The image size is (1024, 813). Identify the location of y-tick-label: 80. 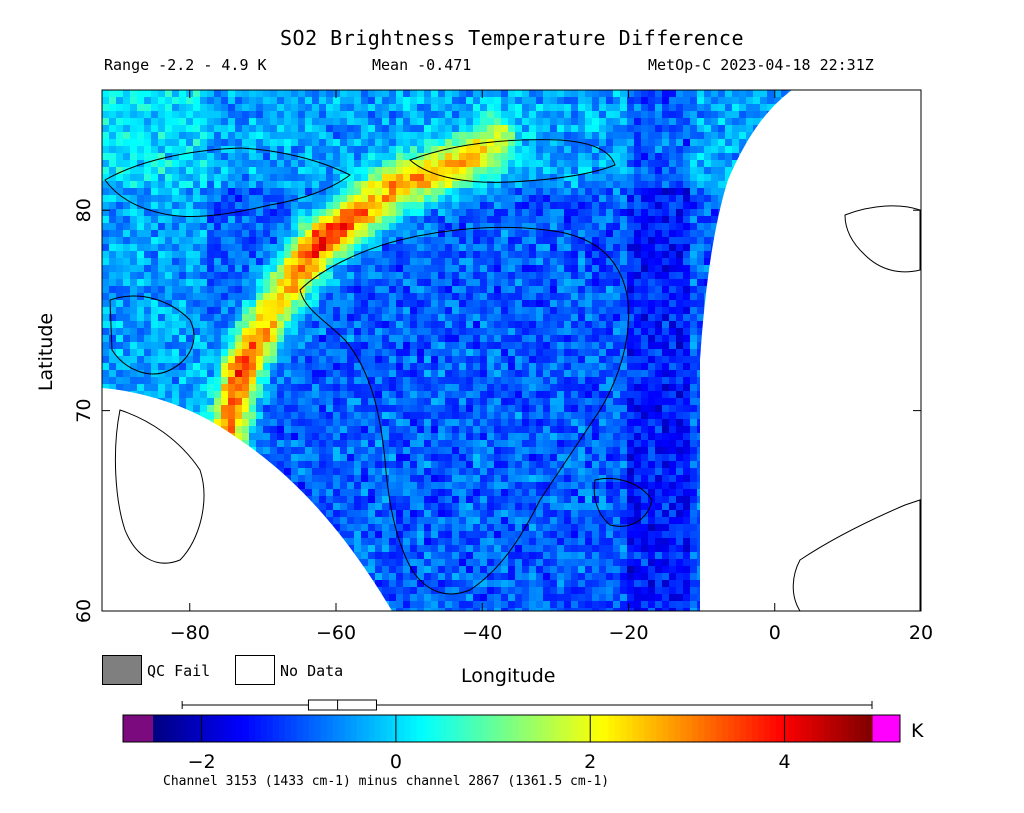
(84, 210).